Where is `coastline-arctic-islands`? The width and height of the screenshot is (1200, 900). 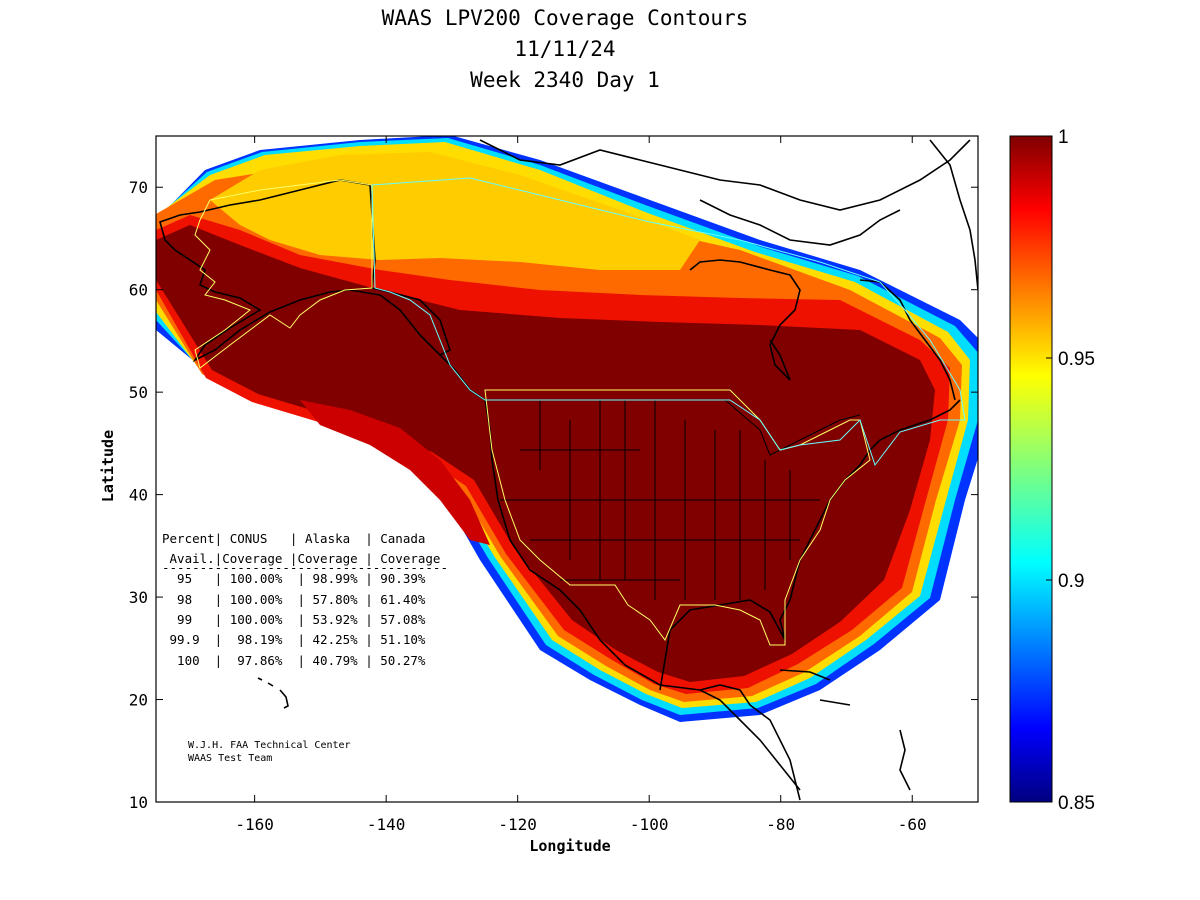
coastline-arctic-islands is located at coordinates (725, 175).